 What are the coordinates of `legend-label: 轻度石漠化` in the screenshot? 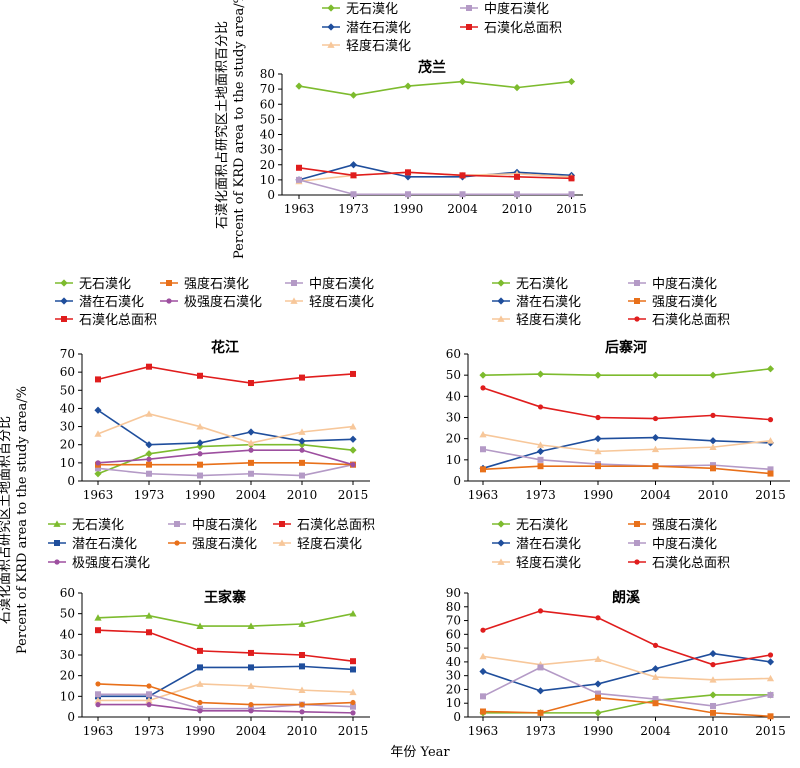 It's located at (329, 544).